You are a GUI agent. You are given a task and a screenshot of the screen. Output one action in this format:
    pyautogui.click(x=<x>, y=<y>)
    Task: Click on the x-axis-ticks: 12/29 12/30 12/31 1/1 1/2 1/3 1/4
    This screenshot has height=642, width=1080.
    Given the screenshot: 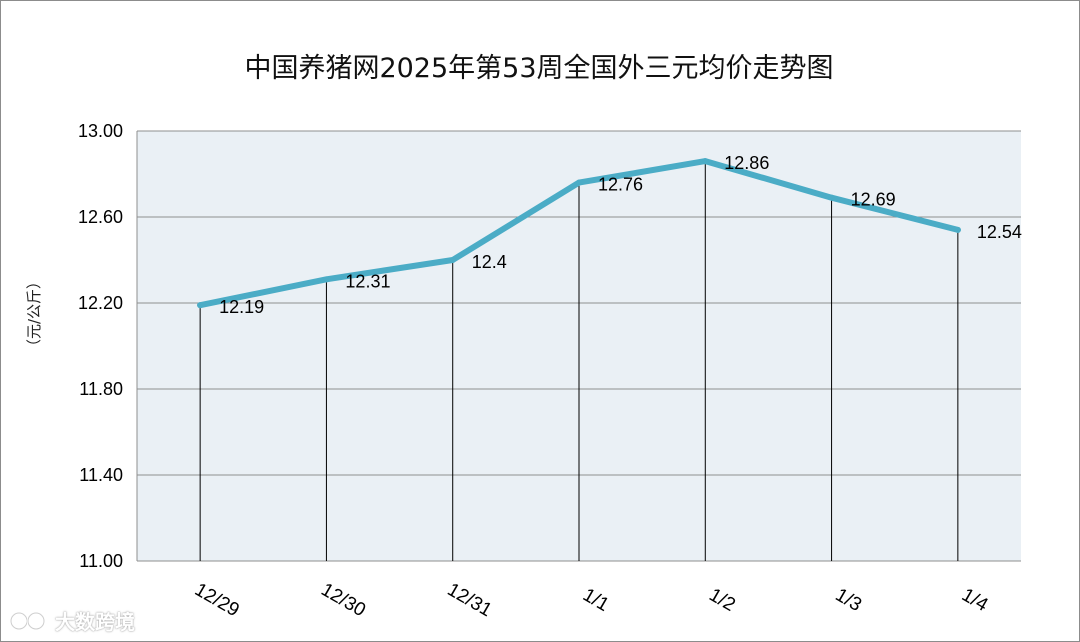 What is the action you would take?
    pyautogui.click(x=591, y=600)
    